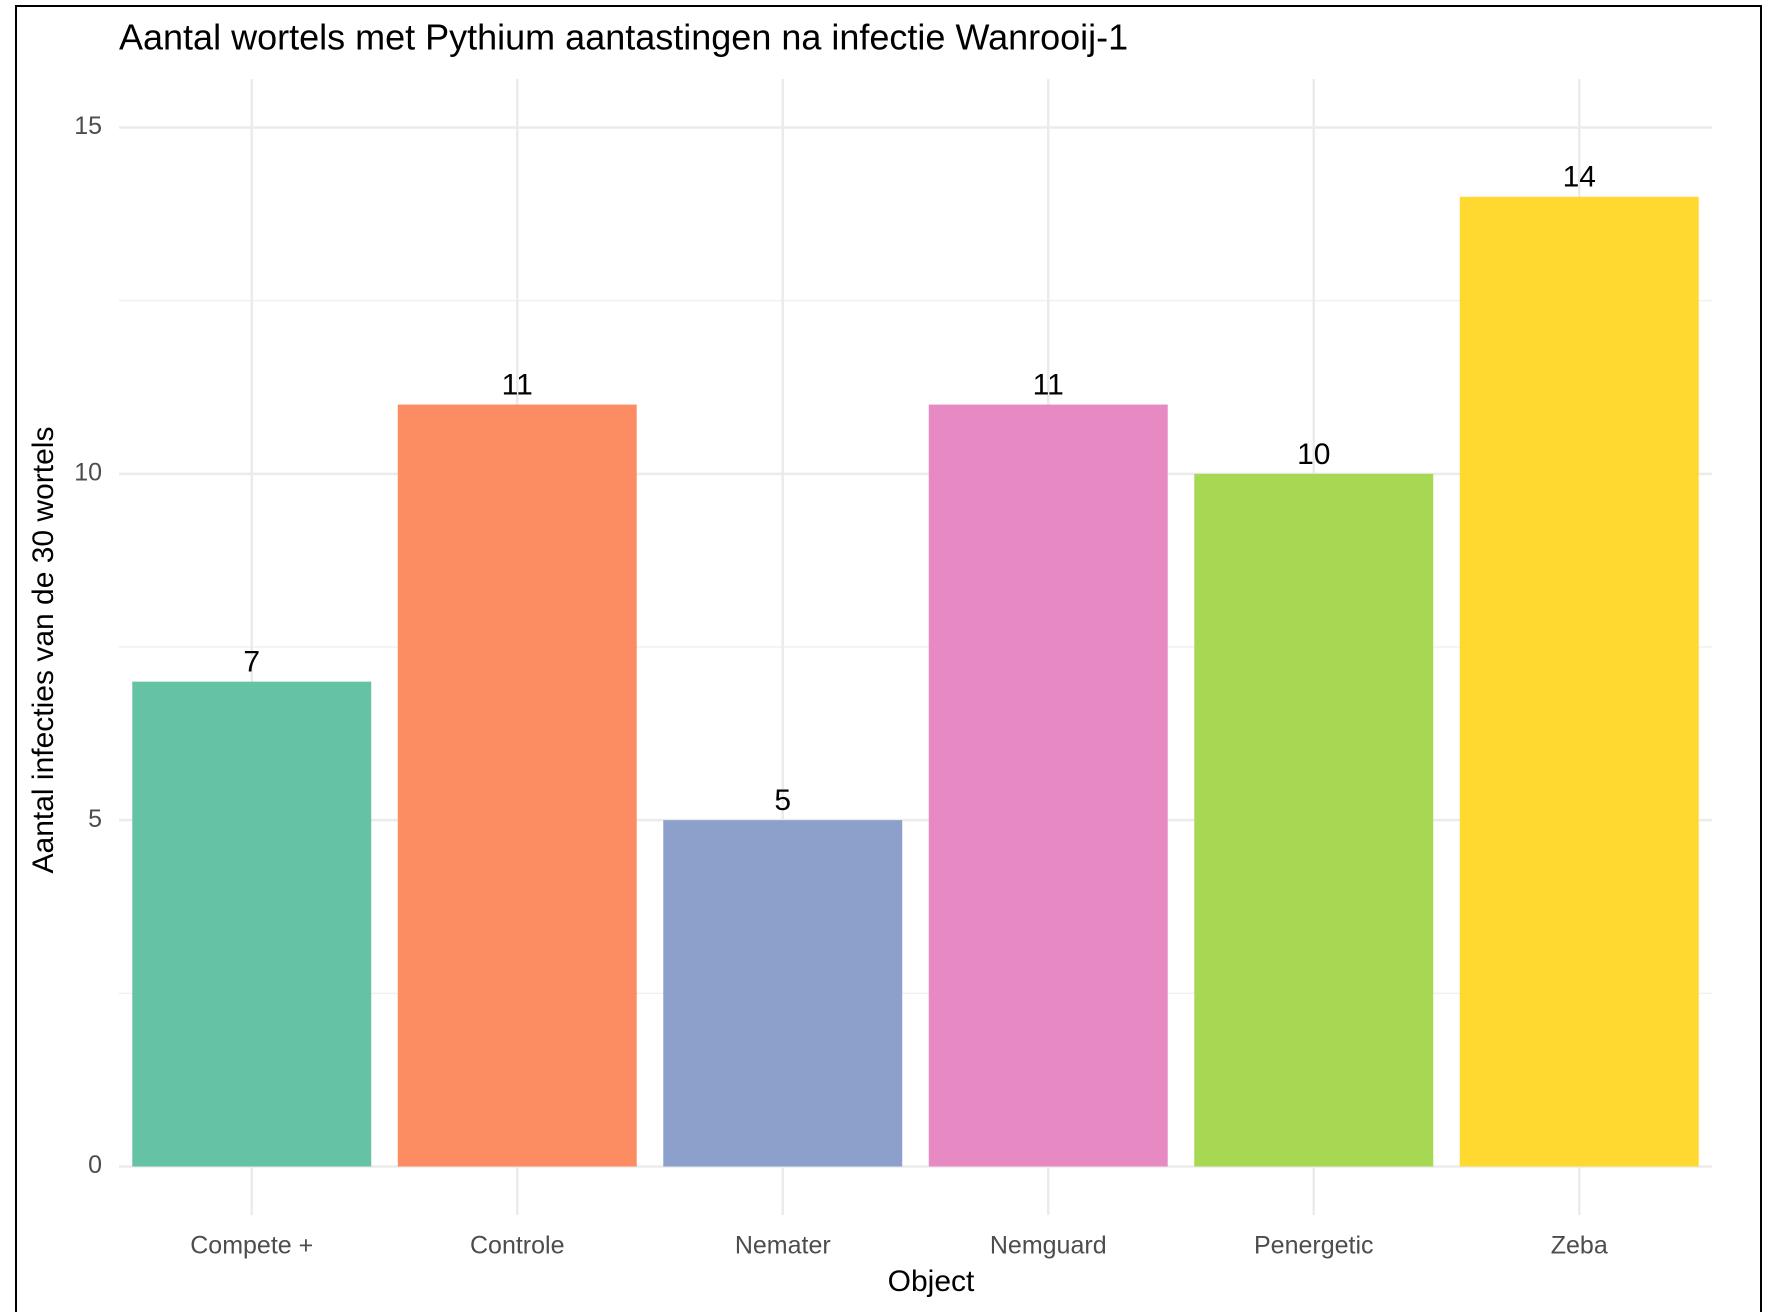 The height and width of the screenshot is (1312, 1772). I want to click on y-tick-label: 15, so click(88, 126).